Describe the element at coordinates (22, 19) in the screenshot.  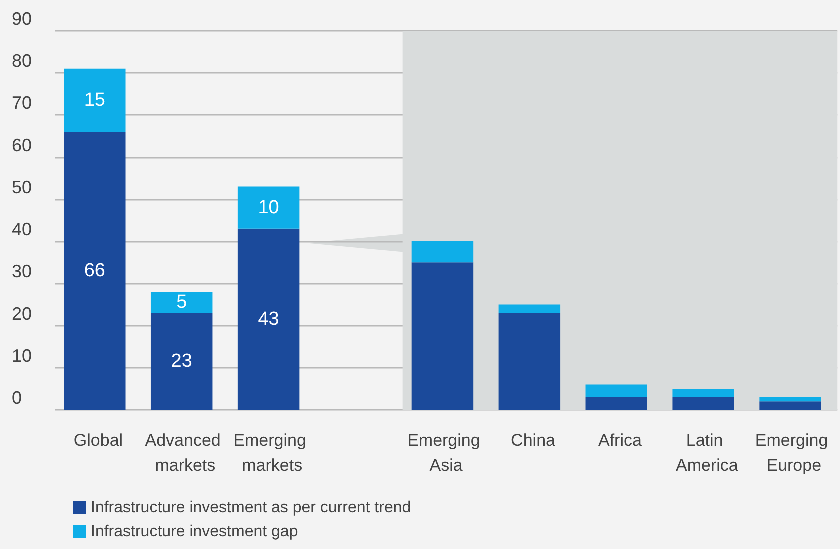
I see `y-tick-label: 90` at that location.